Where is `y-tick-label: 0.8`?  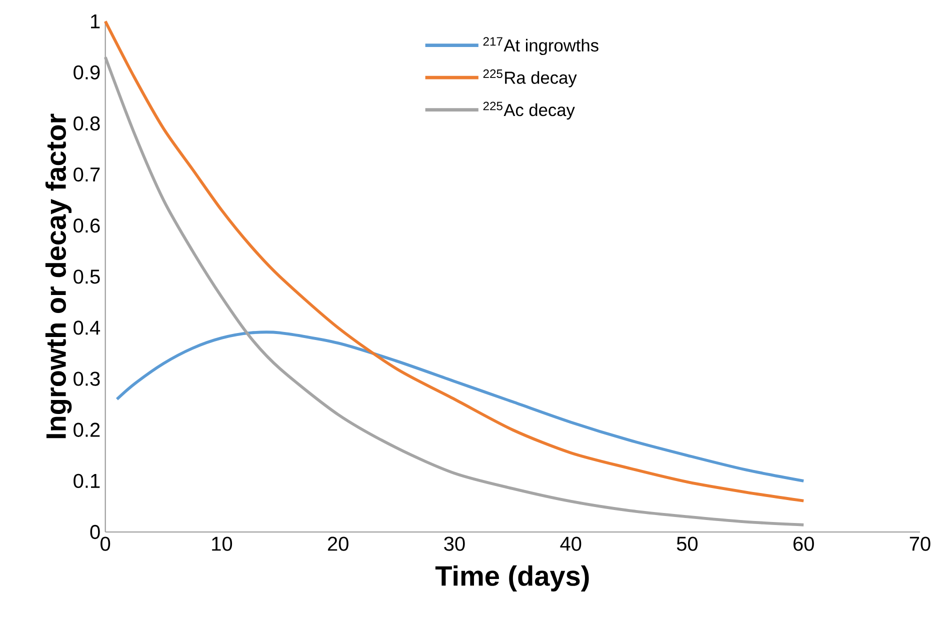 y-tick-label: 0.8 is located at coordinates (87, 123).